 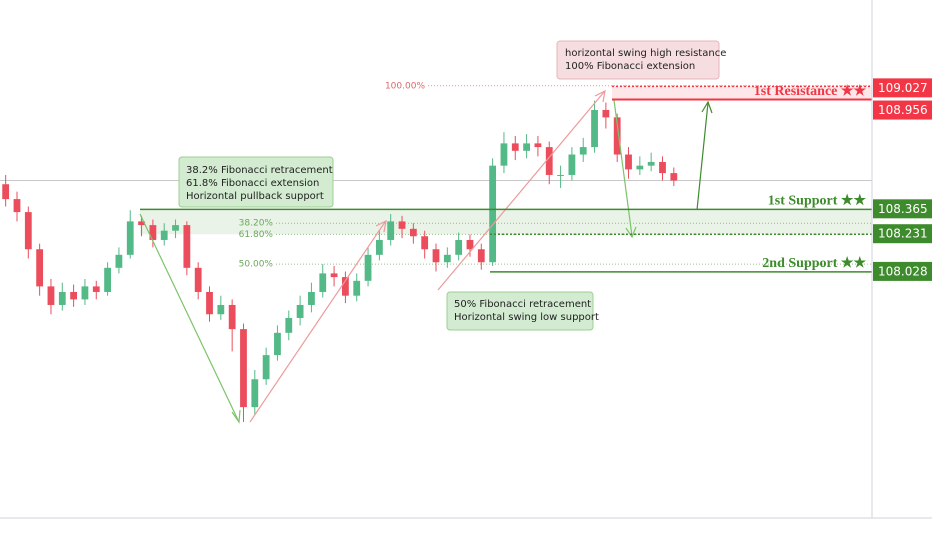 What do you see at coordinates (522, 304) in the screenshot?
I see `annotation-text: 50% Fibonacci retracement` at bounding box center [522, 304].